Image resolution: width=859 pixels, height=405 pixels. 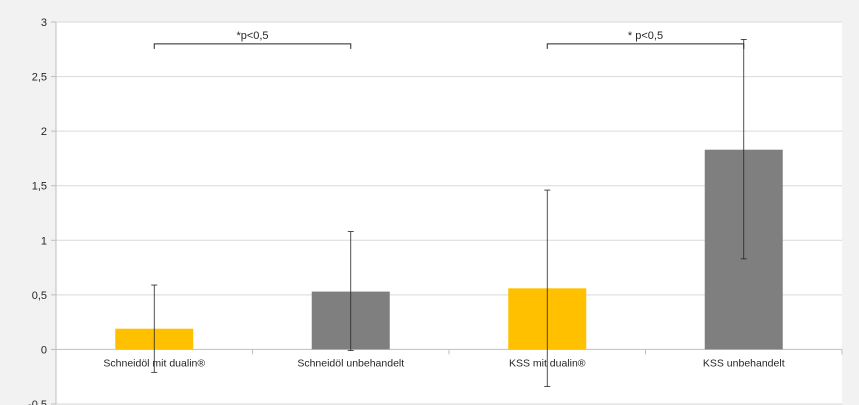 What do you see at coordinates (39, 296) in the screenshot?
I see `y-tick-label: 0,5` at bounding box center [39, 296].